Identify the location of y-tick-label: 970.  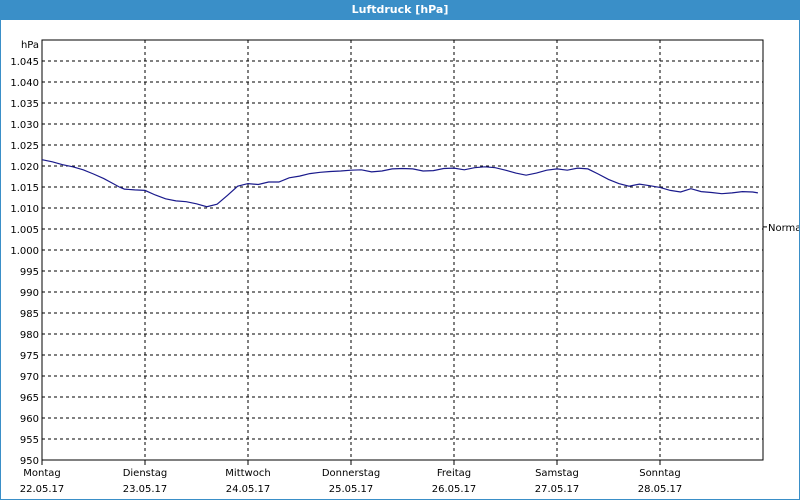
(29, 377).